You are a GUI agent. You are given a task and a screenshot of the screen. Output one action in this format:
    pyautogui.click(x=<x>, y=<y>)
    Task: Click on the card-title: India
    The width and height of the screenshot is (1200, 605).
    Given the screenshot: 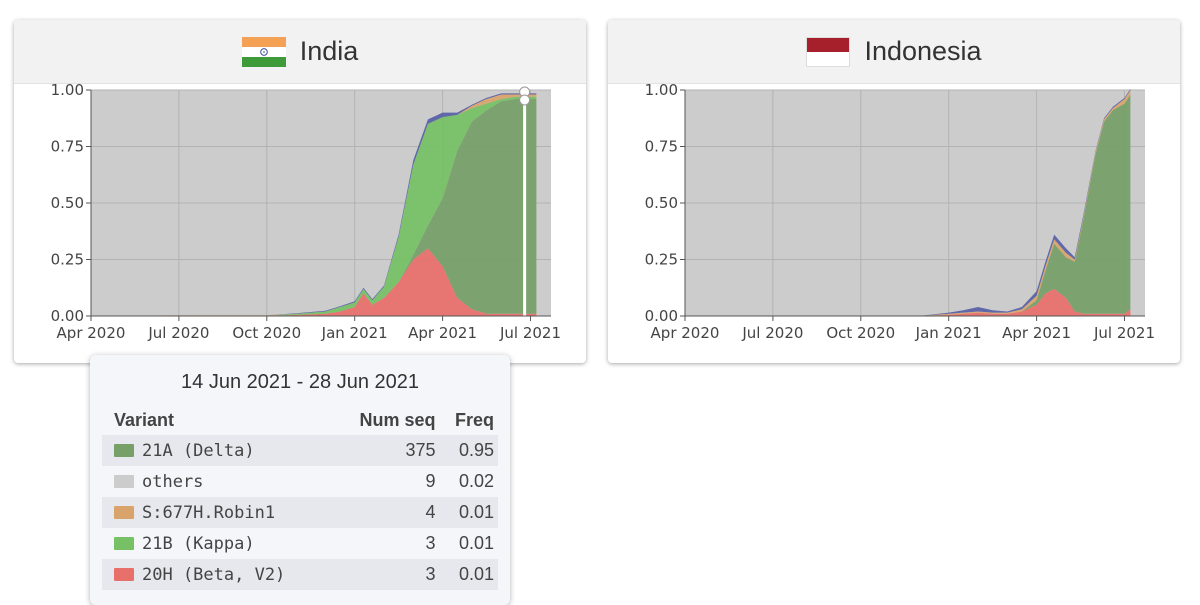 What is the action you would take?
    pyautogui.click(x=329, y=51)
    